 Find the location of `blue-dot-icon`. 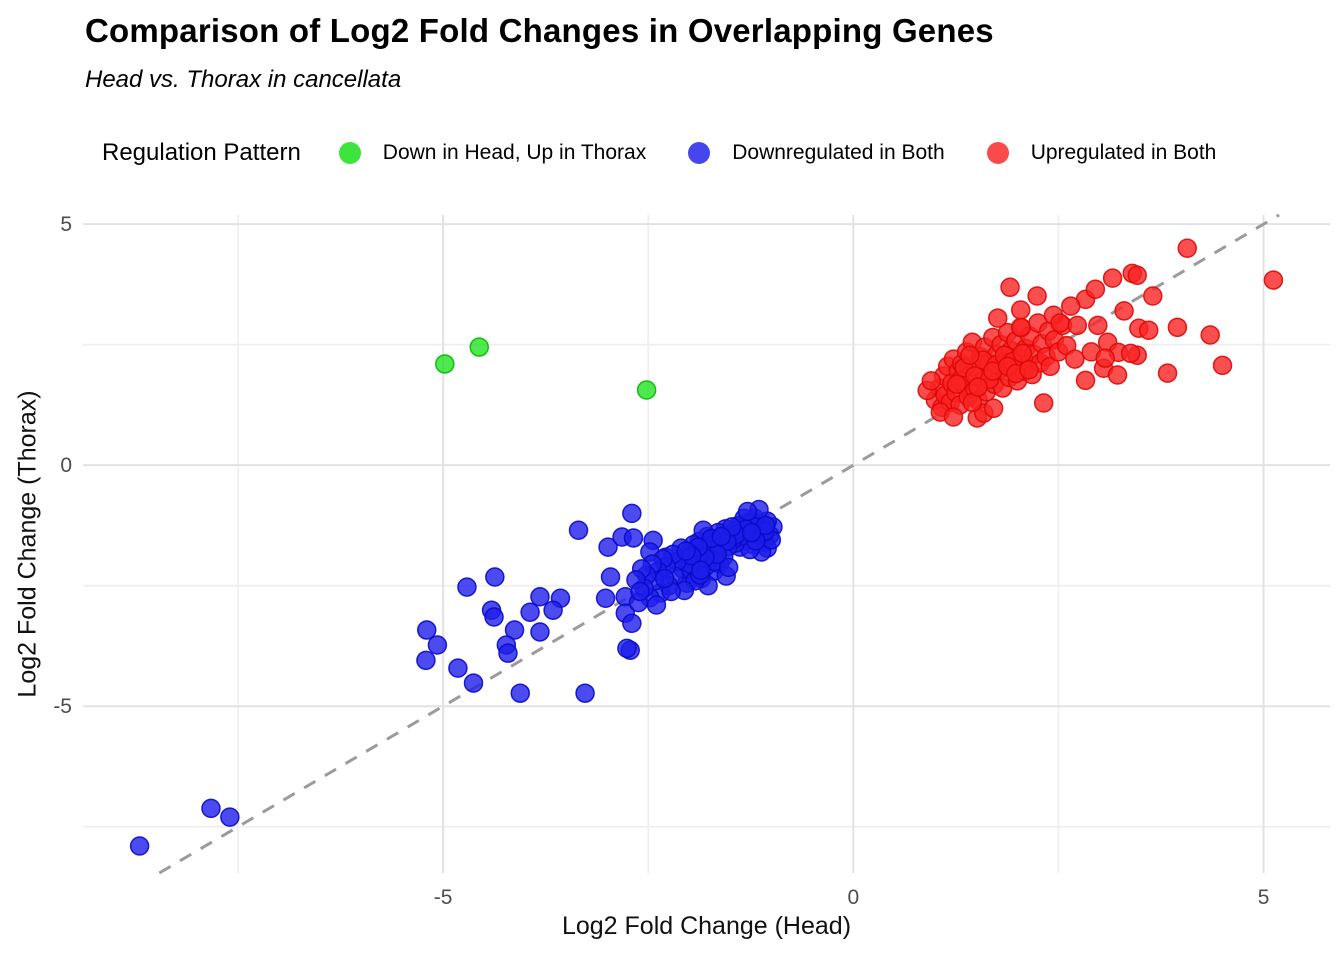

blue-dot-icon is located at coordinates (699, 153).